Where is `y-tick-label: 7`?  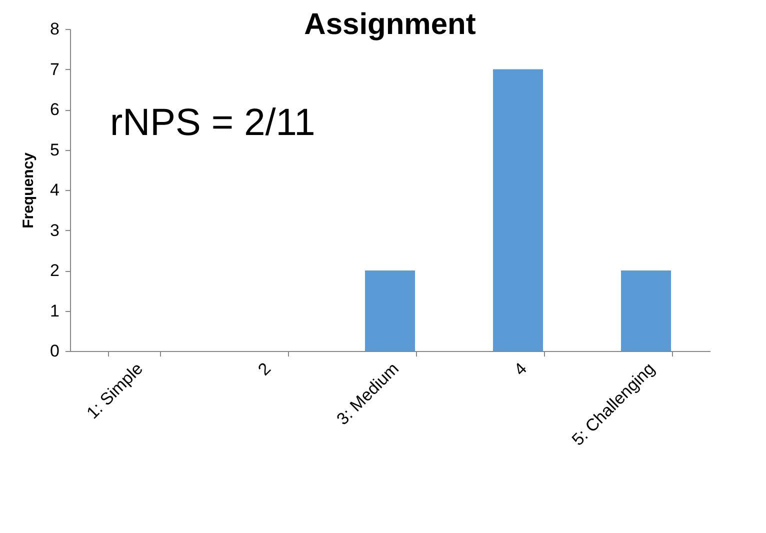
y-tick-label: 7 is located at coordinates (55, 69).